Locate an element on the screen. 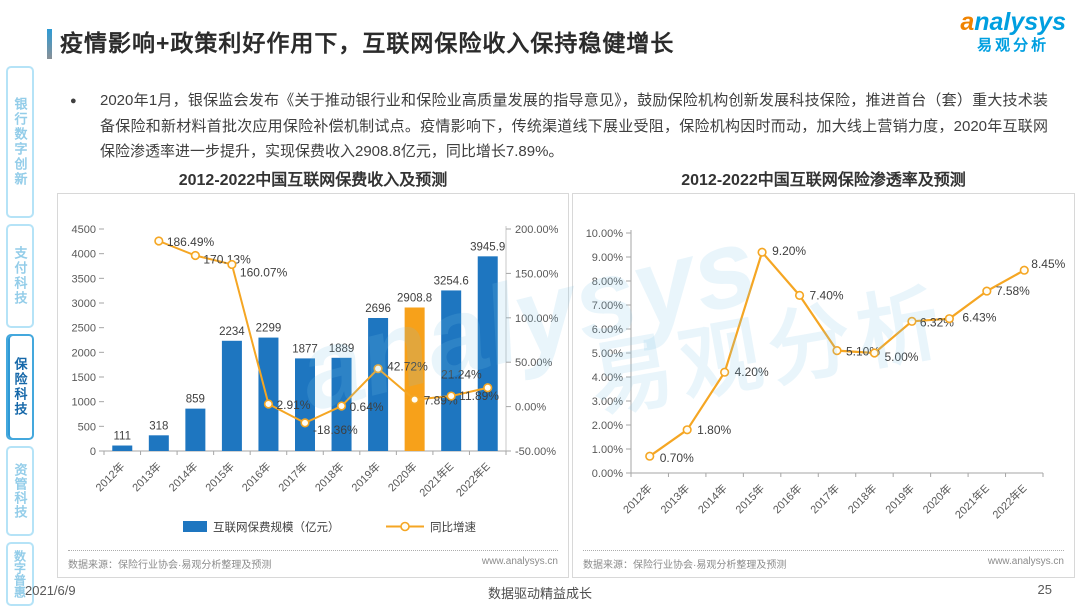 This screenshot has width=1080, height=608. svg-text: 200.00% is located at coordinates (537, 230).